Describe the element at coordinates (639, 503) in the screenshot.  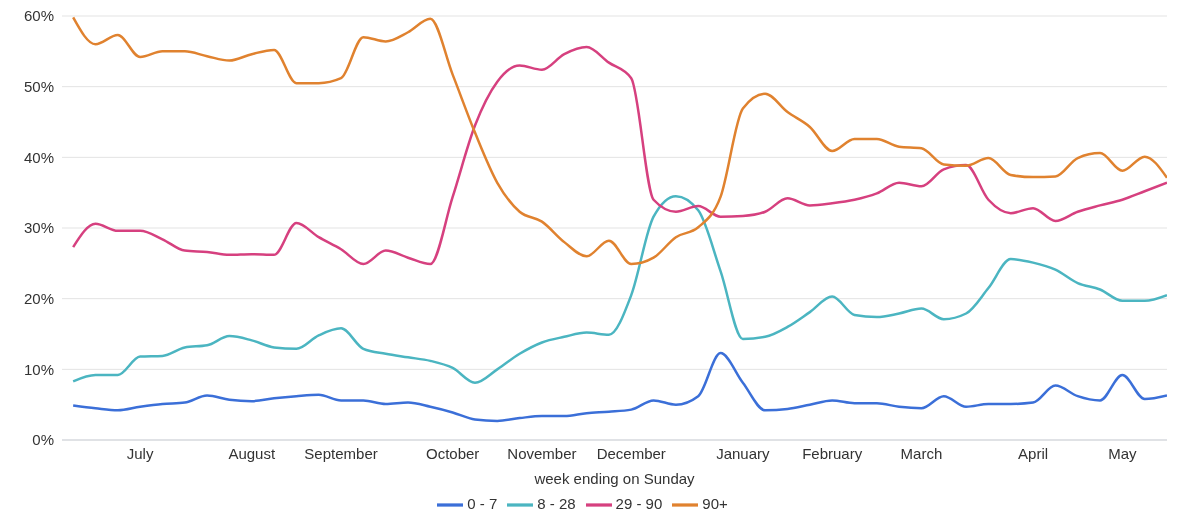
I see `legend-label: 29 - 90` at that location.